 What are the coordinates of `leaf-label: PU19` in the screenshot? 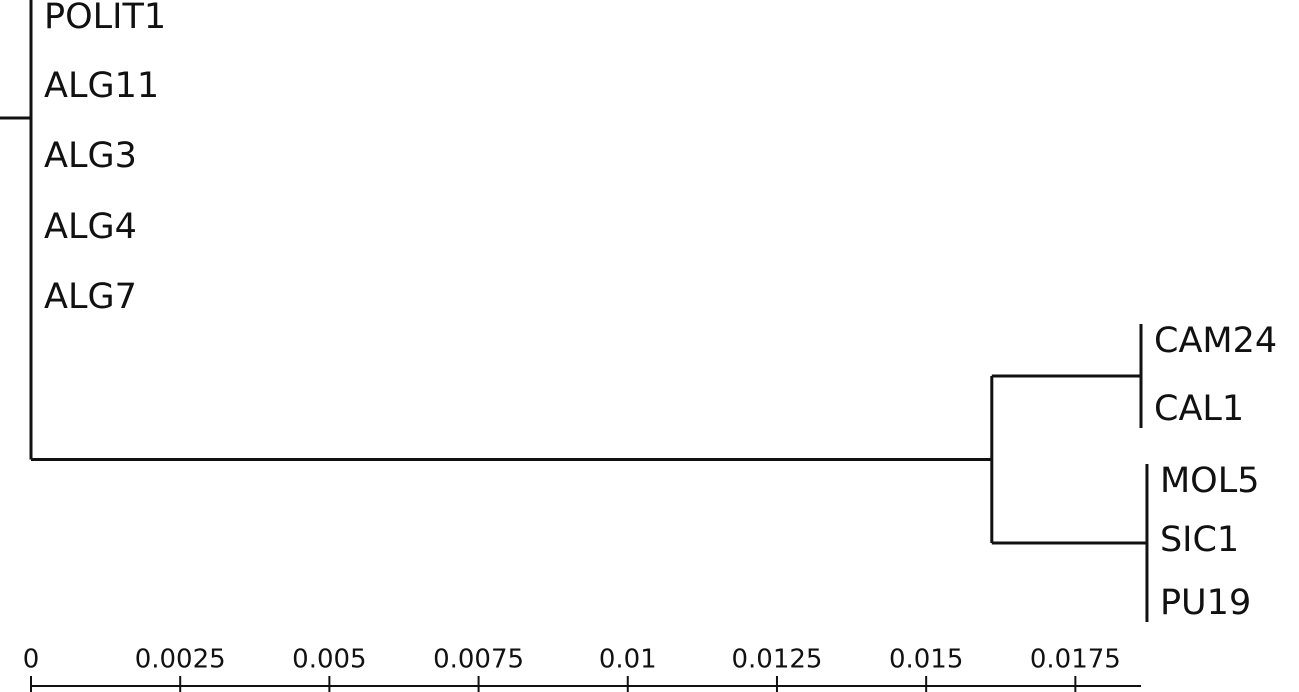 It's located at (1205, 603).